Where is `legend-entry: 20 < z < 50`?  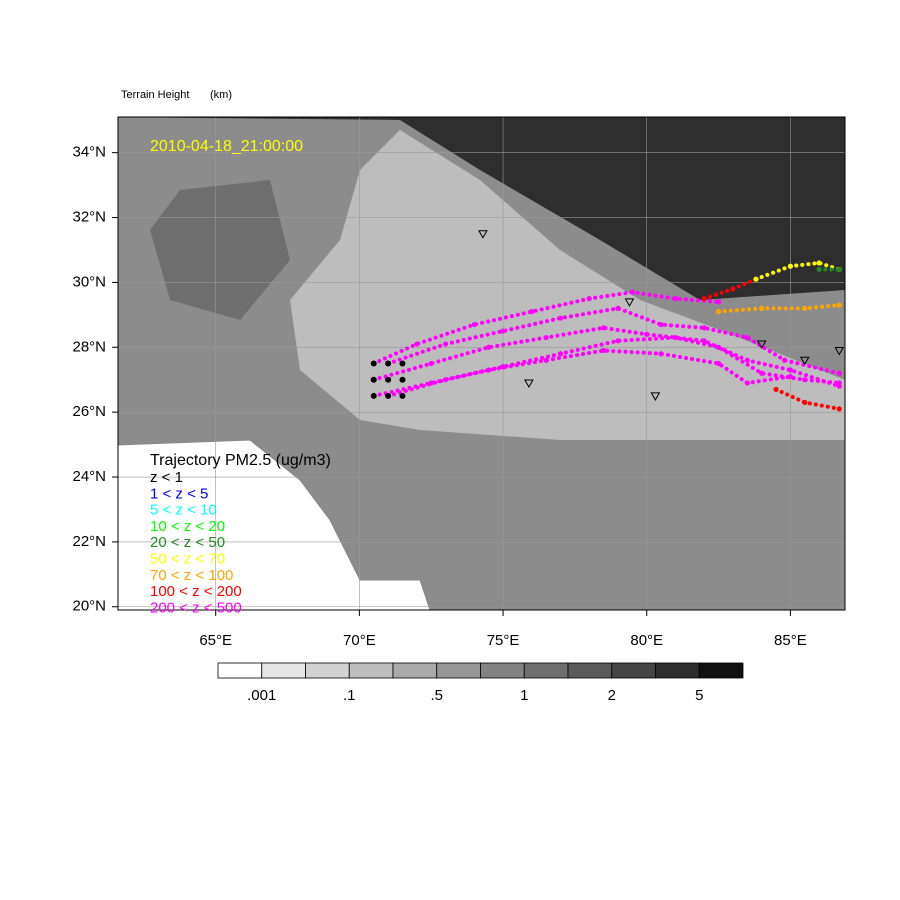 legend-entry: 20 < z < 50 is located at coordinates (187, 542).